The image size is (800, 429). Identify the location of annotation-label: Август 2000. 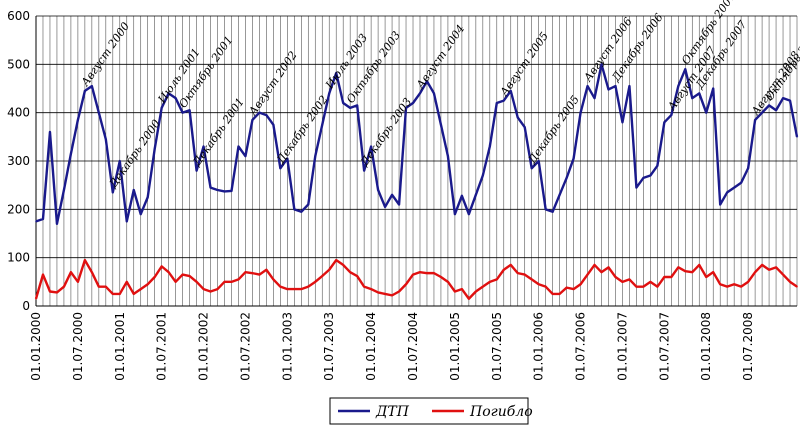
(105, 55).